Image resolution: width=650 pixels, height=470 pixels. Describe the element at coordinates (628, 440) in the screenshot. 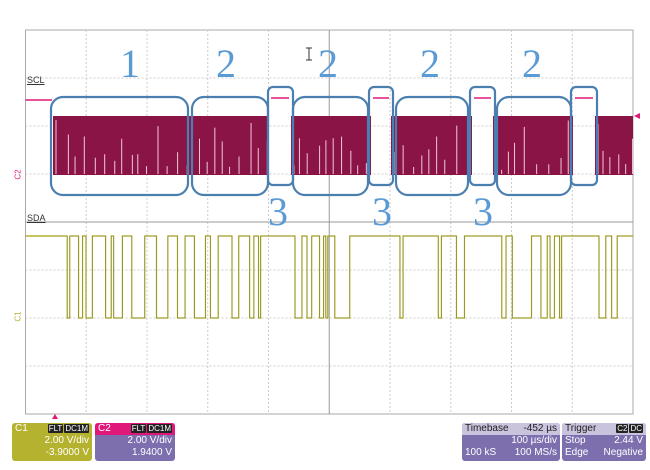

I see `trigger-level: 2.44 V` at that location.